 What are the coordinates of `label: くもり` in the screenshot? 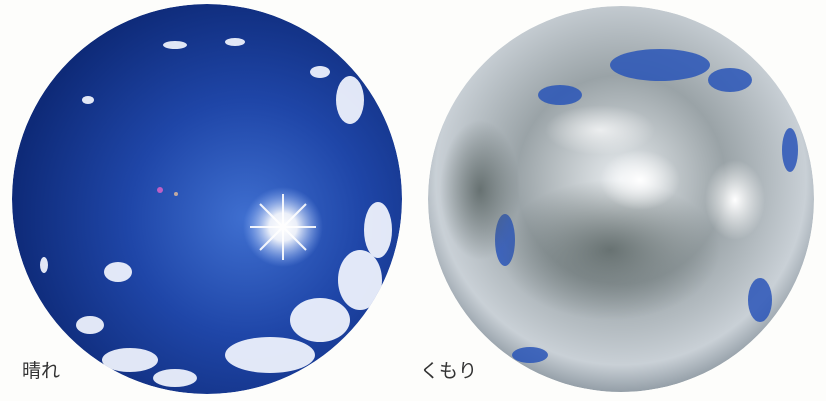 It's located at (448, 371).